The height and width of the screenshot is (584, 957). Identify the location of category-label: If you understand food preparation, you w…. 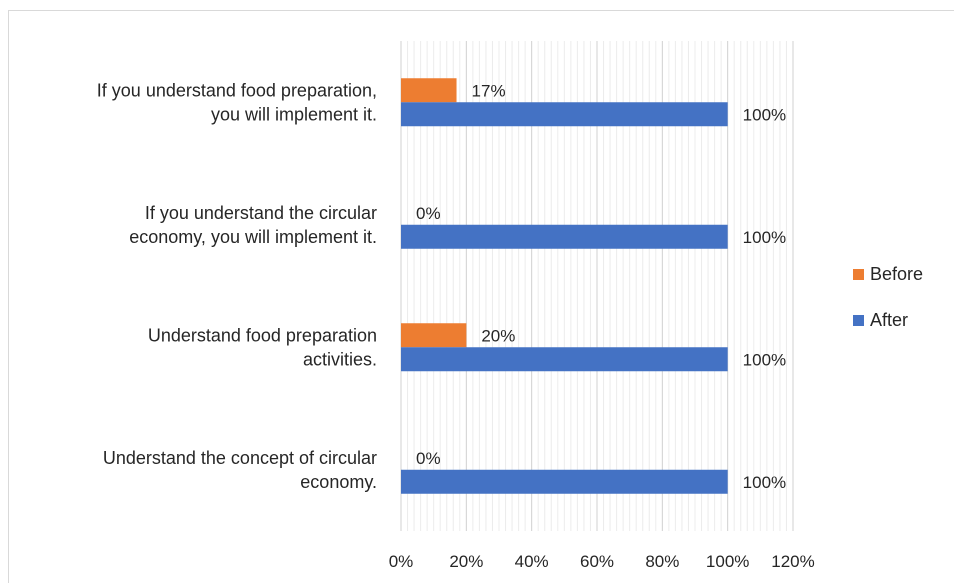
(237, 102).